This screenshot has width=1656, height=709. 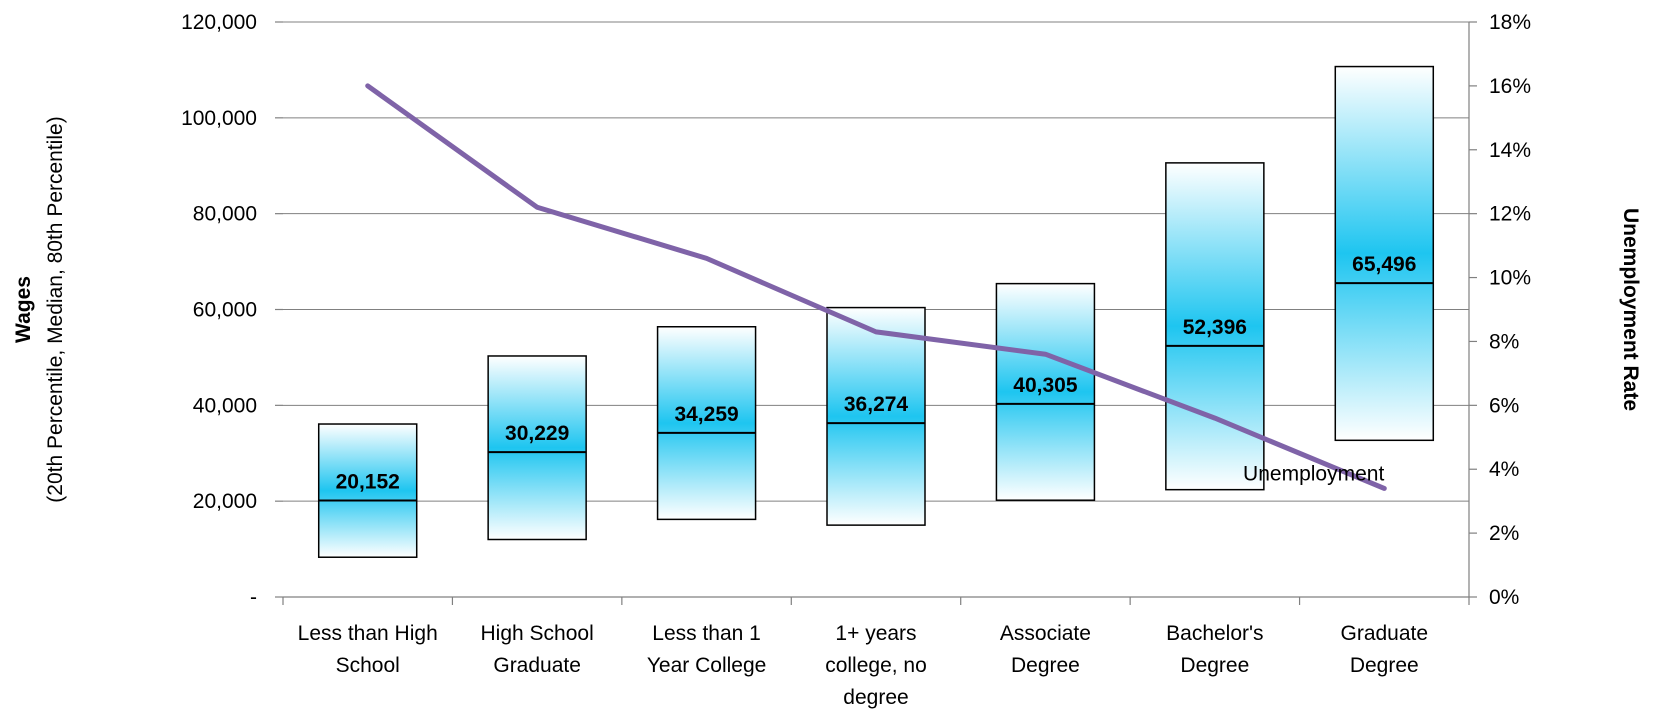 I want to click on median-label-5: 52,396, so click(x=1215, y=327).